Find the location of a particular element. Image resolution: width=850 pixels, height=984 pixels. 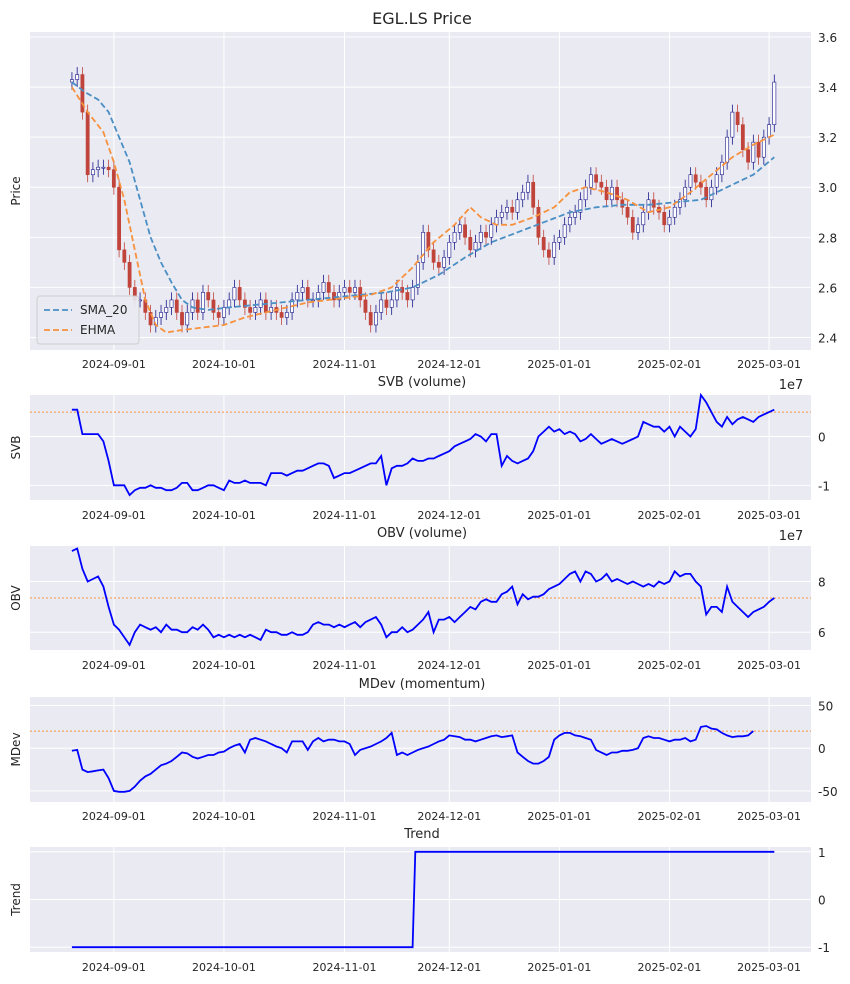

y-tick-label: 3.6 is located at coordinates (827, 38).